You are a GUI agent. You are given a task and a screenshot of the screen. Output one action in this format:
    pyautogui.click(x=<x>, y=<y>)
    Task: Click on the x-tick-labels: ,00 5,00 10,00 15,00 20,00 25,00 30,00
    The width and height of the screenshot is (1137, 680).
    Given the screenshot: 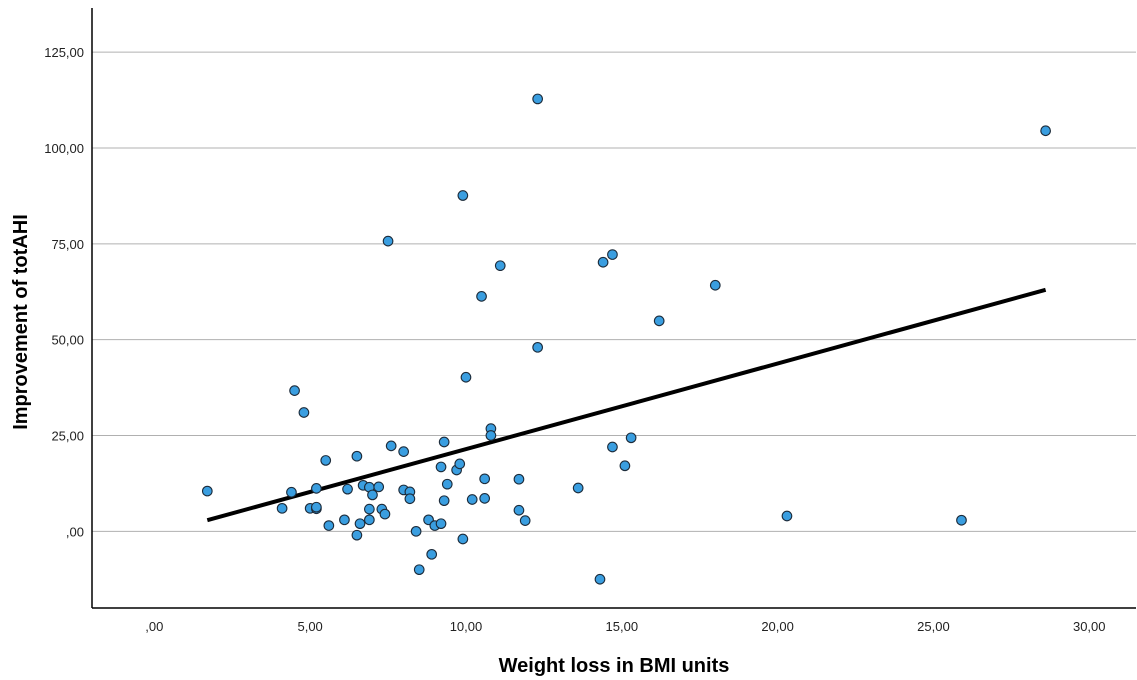 What is the action you would take?
    pyautogui.click(x=625, y=626)
    